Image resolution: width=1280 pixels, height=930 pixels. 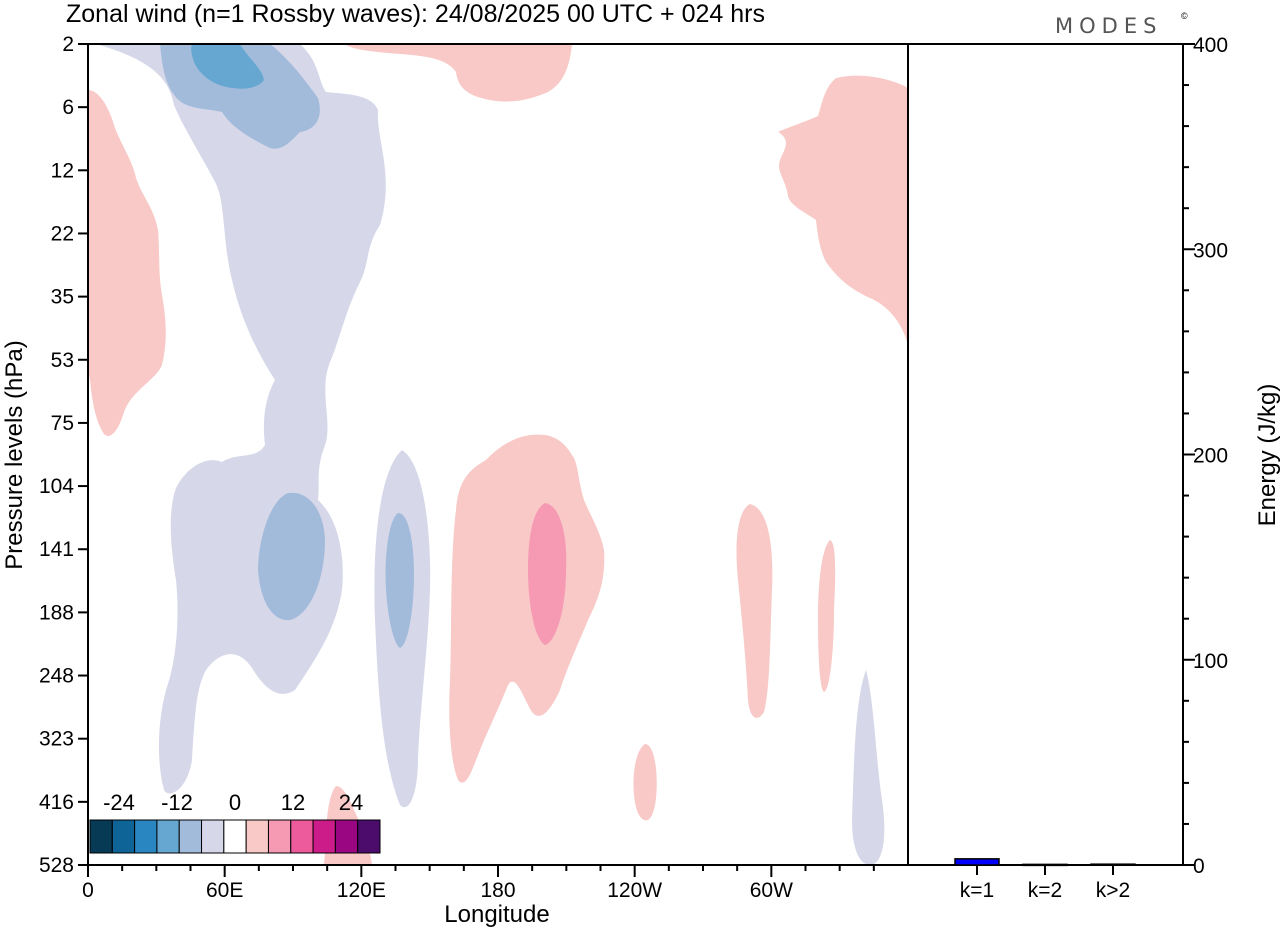 I want to click on energy-tick-label: 300, so click(x=1210, y=250).